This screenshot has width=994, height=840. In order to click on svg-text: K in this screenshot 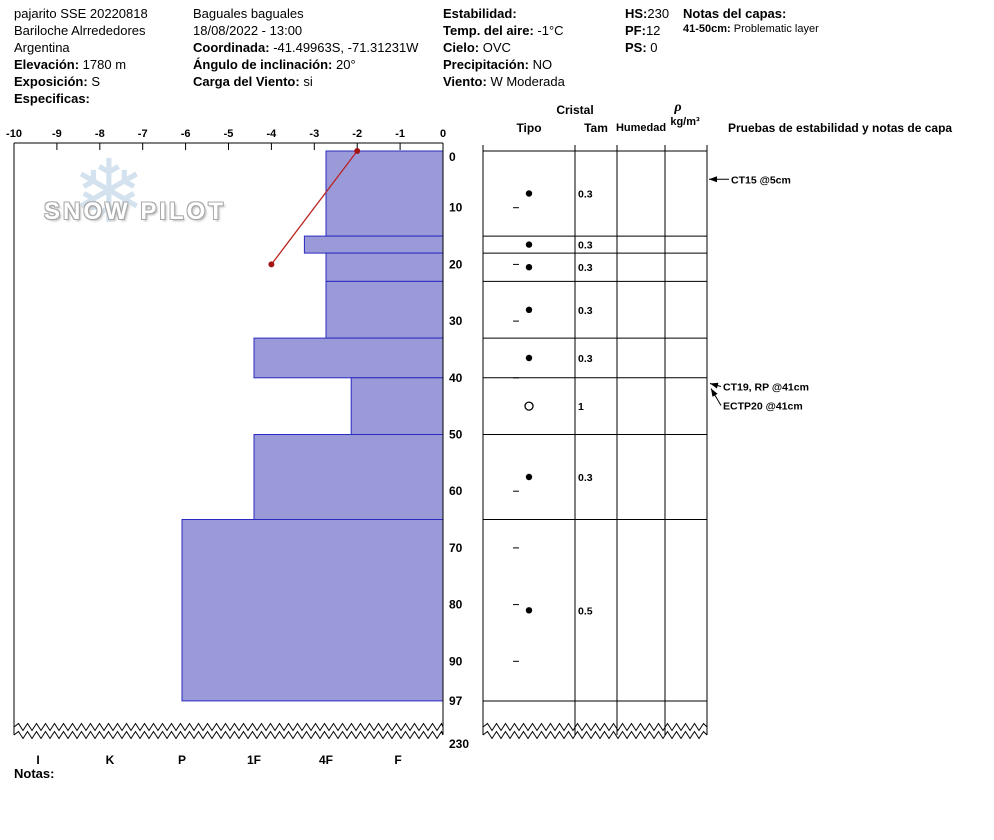, I will do `click(110, 760)`.